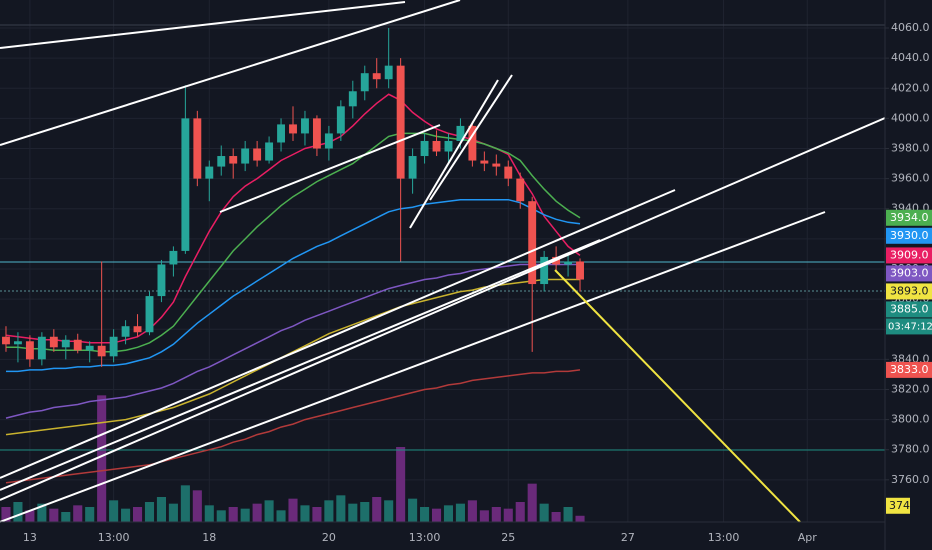 Image resolution: width=932 pixels, height=550 pixels. I want to click on price-label: 3909.0, so click(909, 254).